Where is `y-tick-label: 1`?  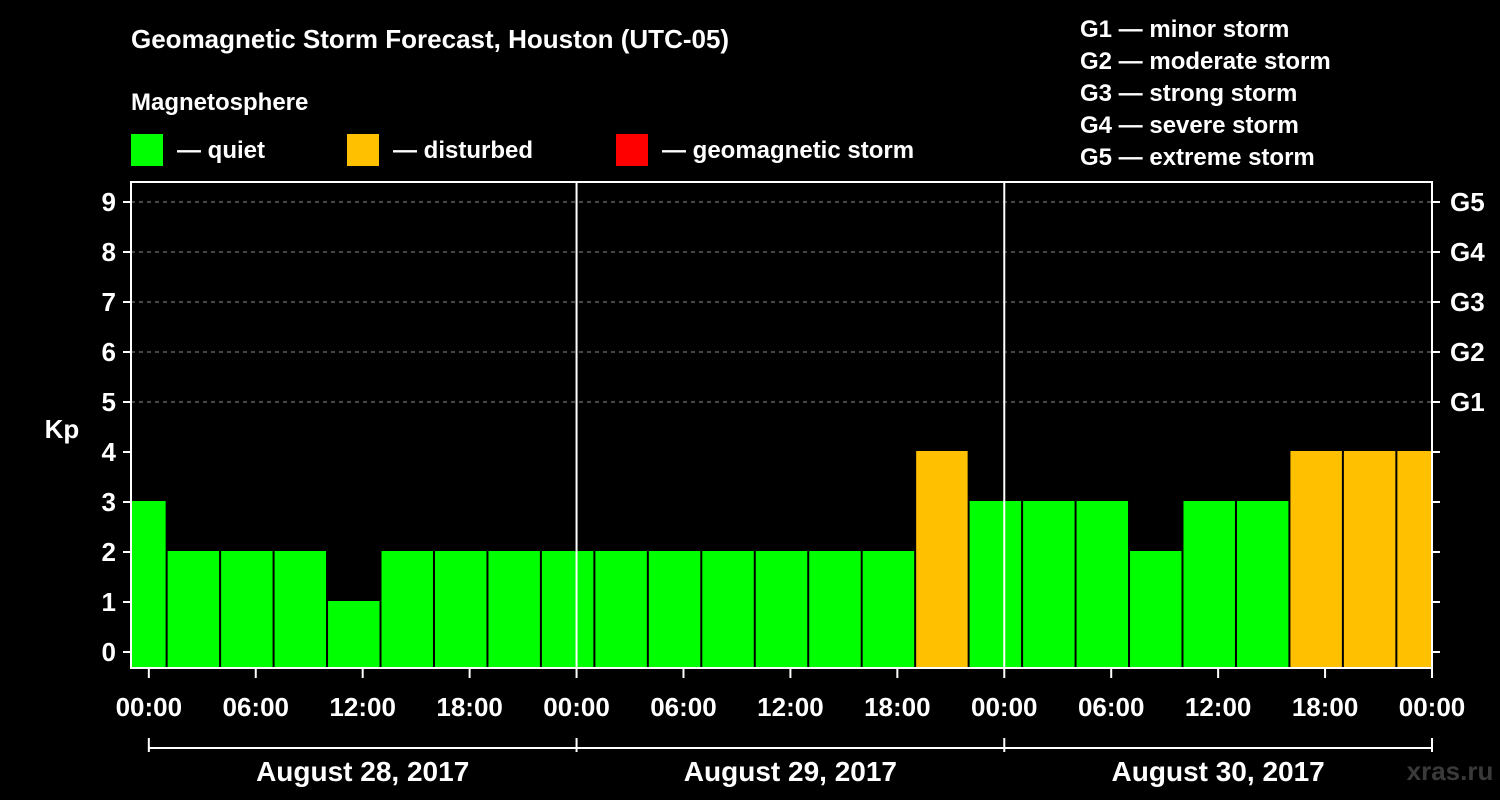 y-tick-label: 1 is located at coordinates (109, 602).